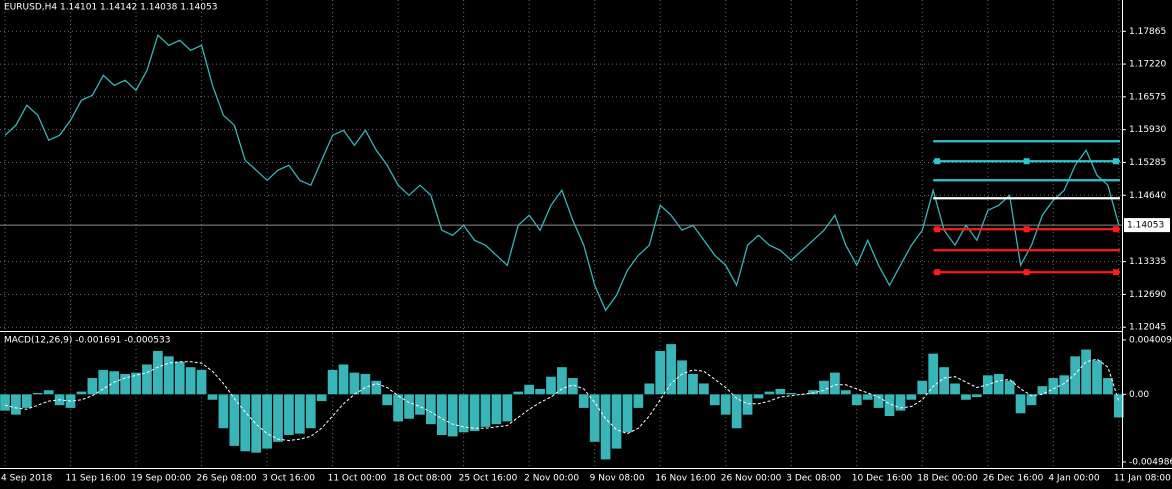 This screenshot has height=489, width=1172. What do you see at coordinates (685, 479) in the screenshot?
I see `x-tick-label: 16 Nov 16:00` at bounding box center [685, 479].